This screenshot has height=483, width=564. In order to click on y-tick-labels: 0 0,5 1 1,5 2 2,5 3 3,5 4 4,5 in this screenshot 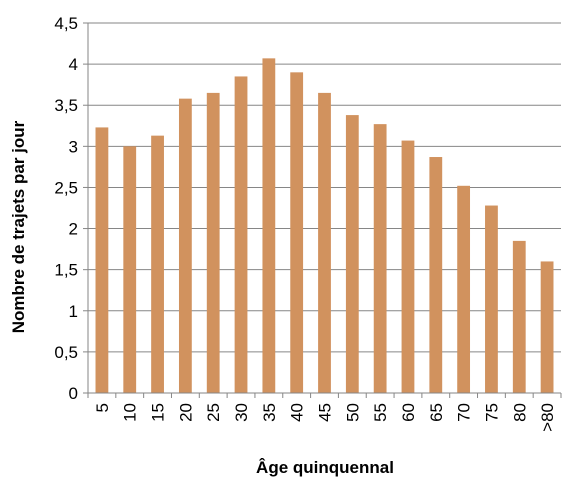, I will do `click(66, 208)`.